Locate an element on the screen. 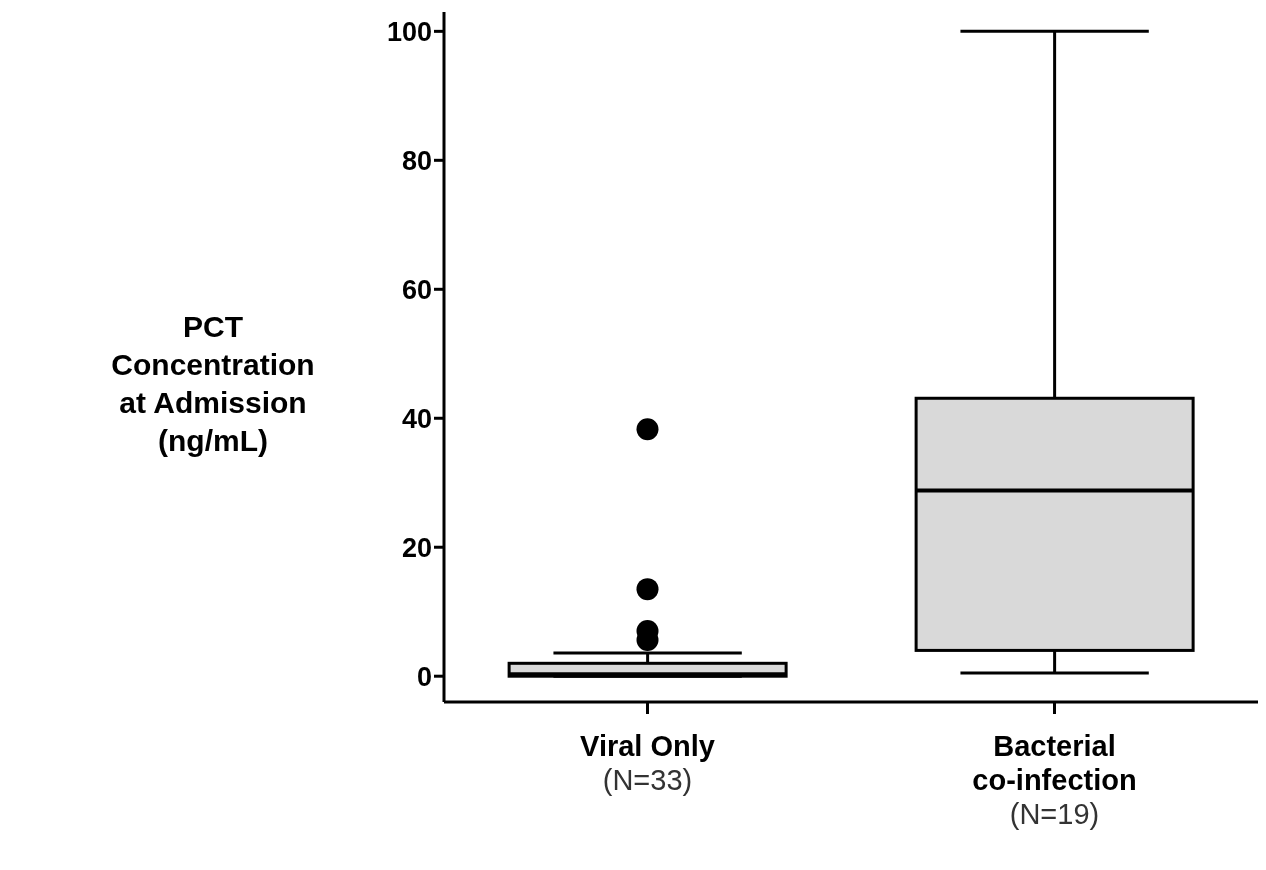  x-tick-label: Viral Only (N=33) is located at coordinates (647, 763).